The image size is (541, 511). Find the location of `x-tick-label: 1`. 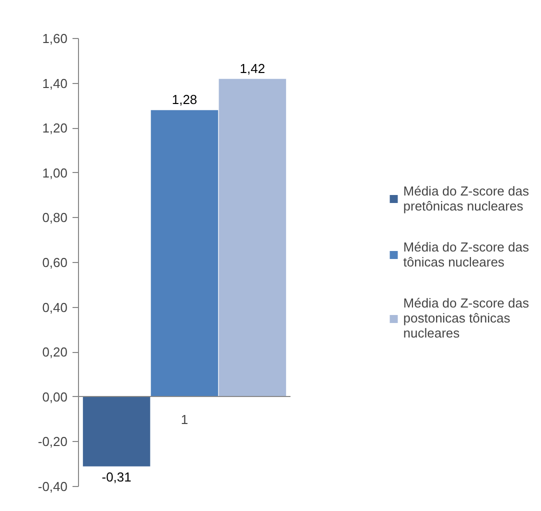

x-tick-label: 1 is located at coordinates (184, 419).